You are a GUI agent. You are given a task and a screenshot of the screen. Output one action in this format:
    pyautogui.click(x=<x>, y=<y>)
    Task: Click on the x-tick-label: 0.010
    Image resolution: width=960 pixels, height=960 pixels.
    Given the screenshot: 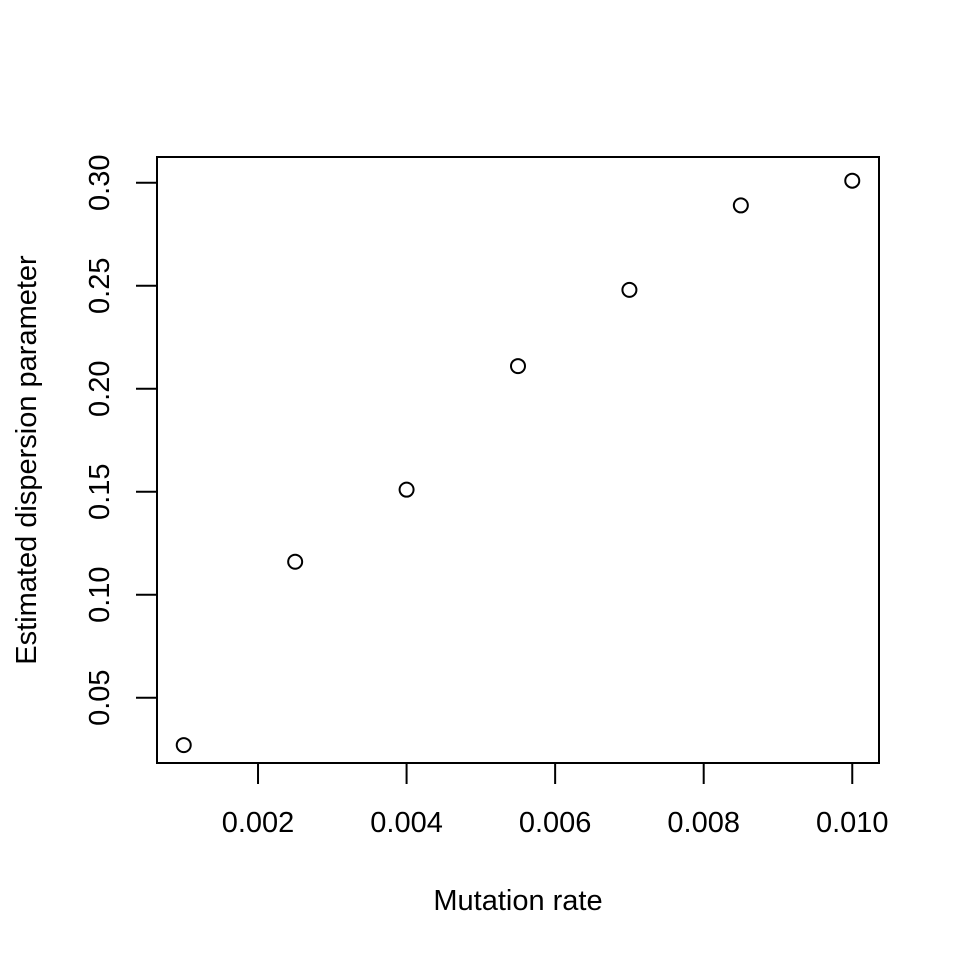 What is the action you would take?
    pyautogui.click(x=852, y=823)
    